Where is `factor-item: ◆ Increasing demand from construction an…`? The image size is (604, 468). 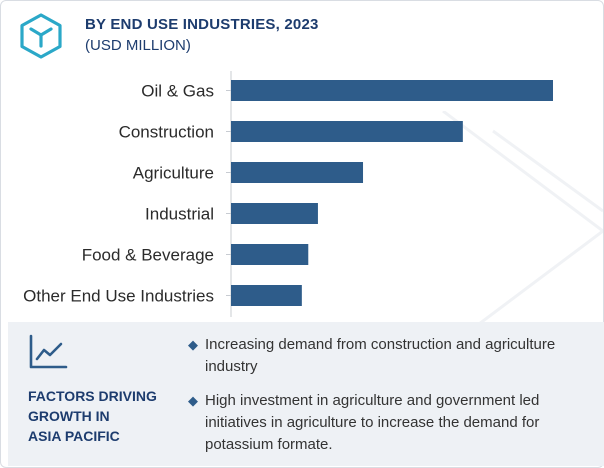
factor-item: ◆ Increasing demand from construction an… is located at coordinates (392, 356).